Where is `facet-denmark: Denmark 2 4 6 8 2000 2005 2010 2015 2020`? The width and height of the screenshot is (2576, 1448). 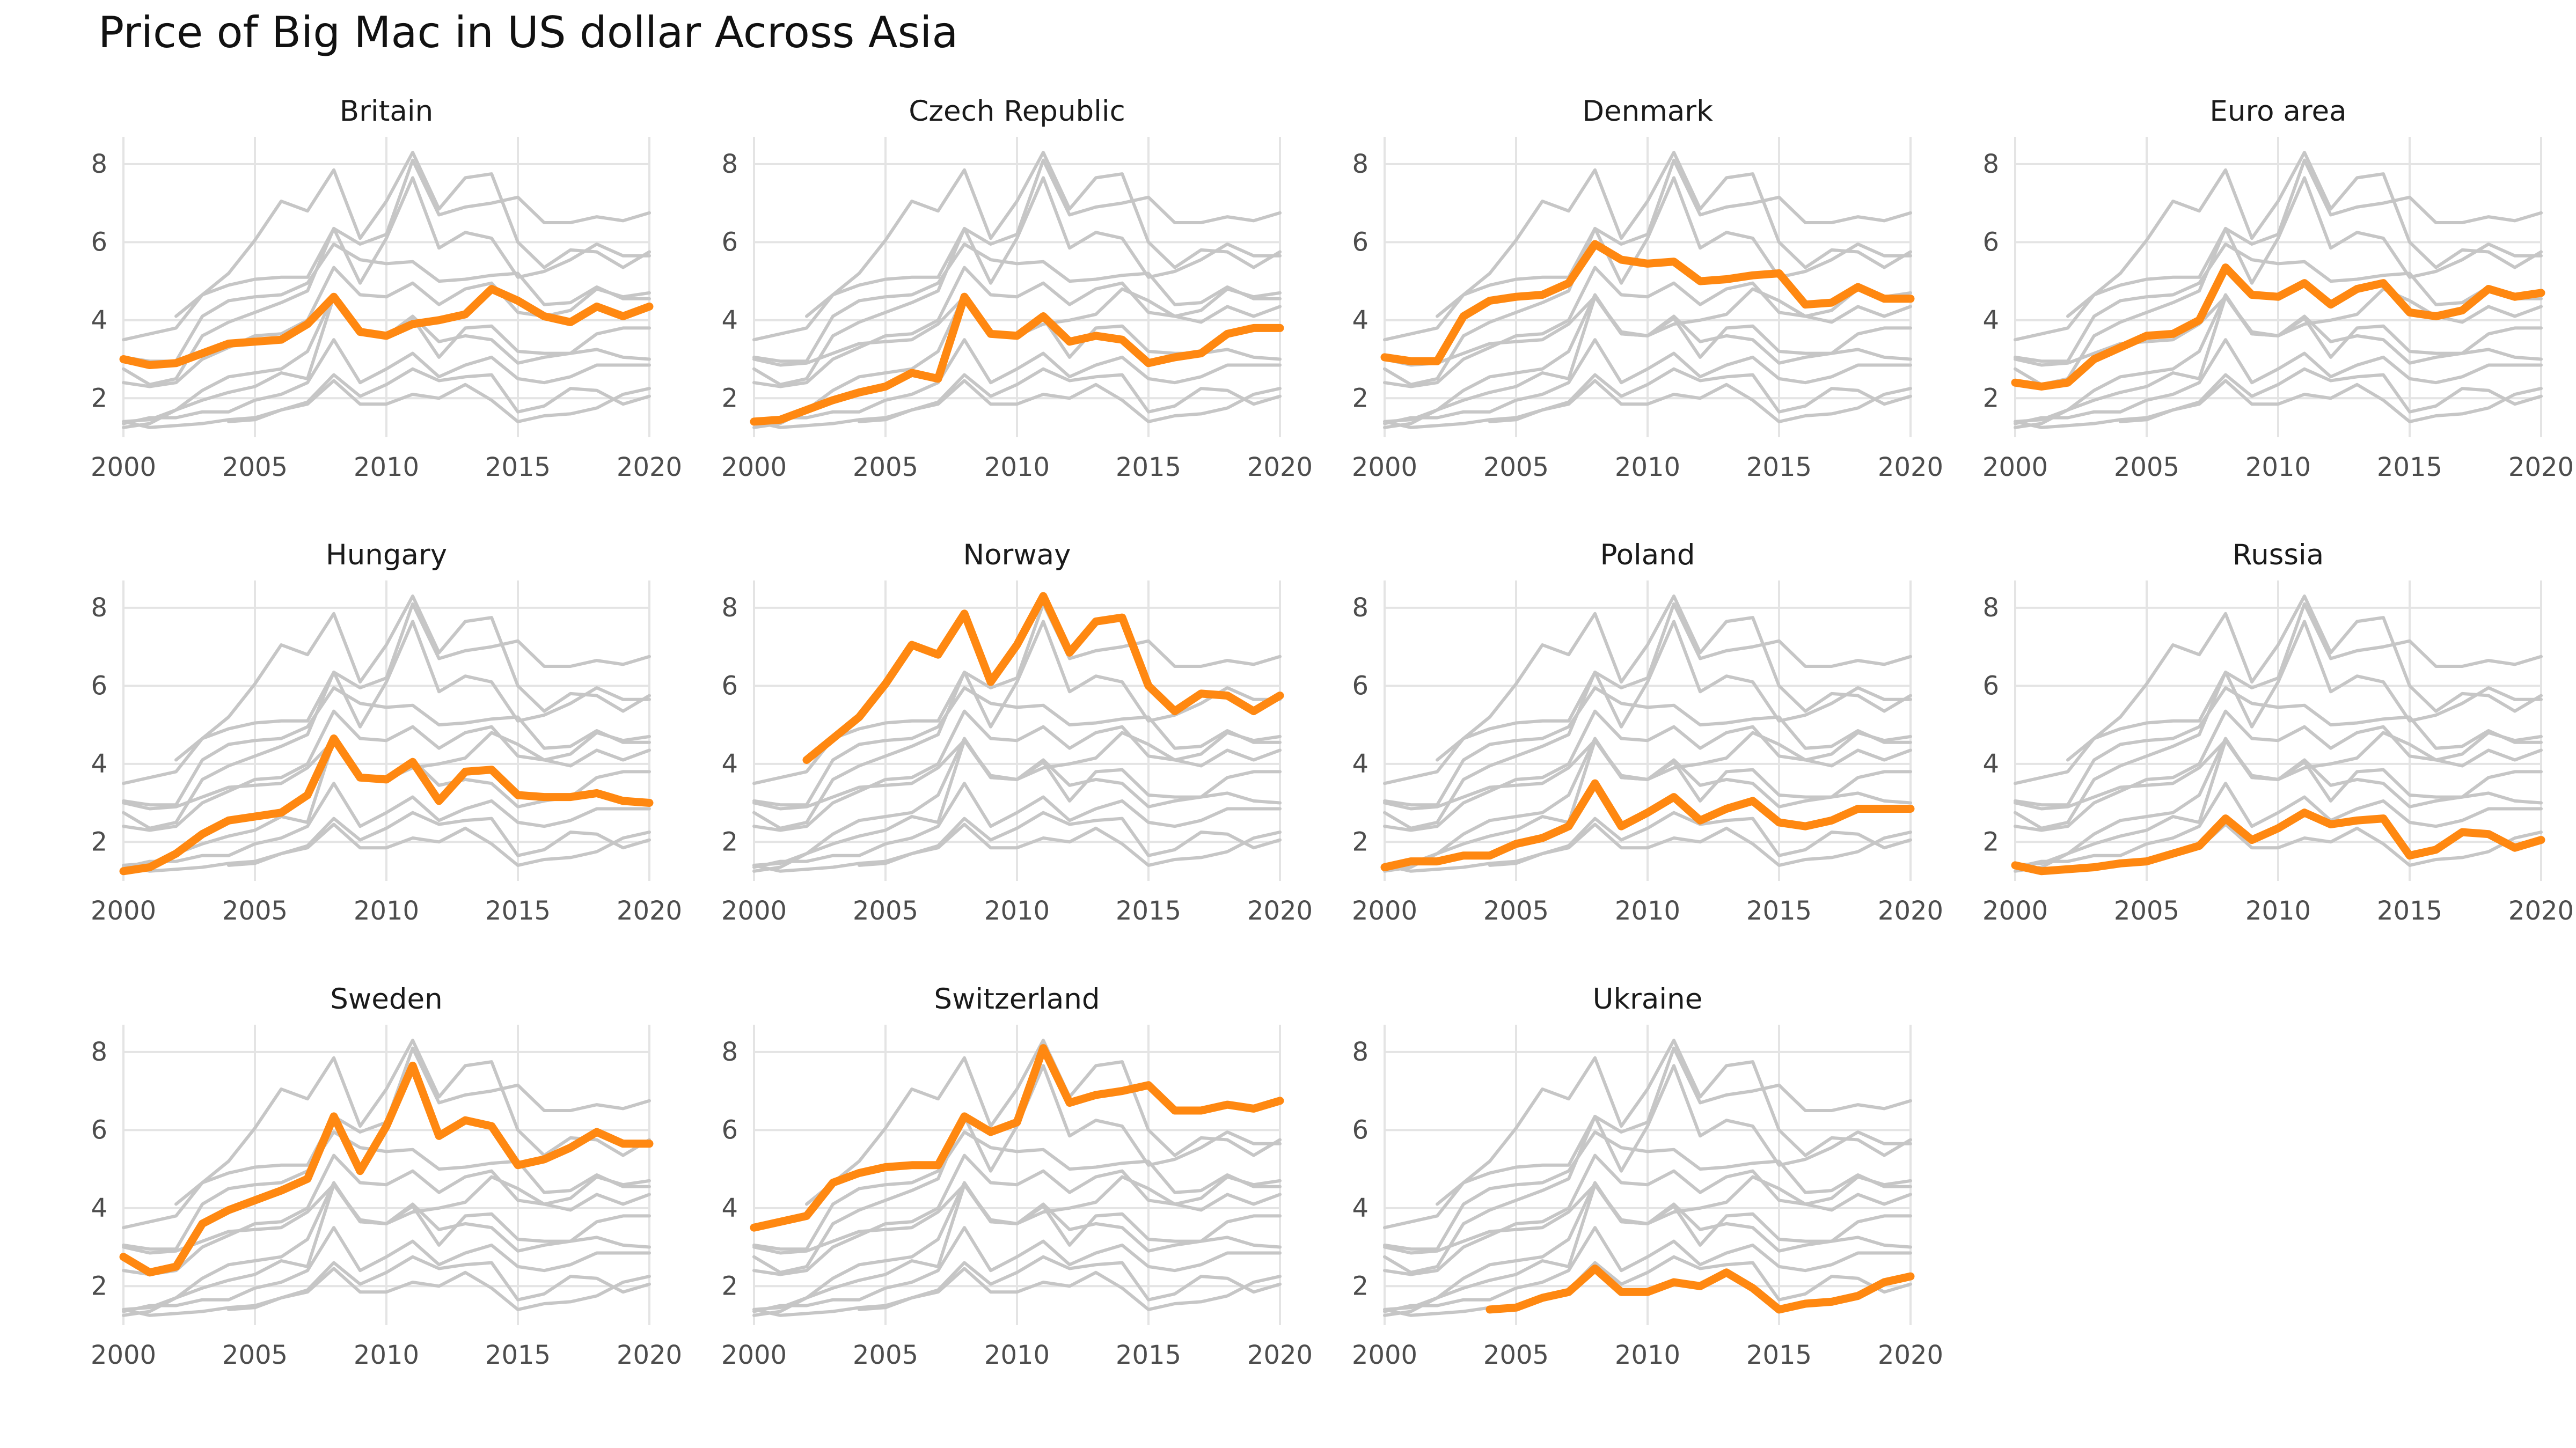
facet-denmark: Denmark 2 4 6 8 2000 2005 2010 2015 2020 is located at coordinates (1647, 288).